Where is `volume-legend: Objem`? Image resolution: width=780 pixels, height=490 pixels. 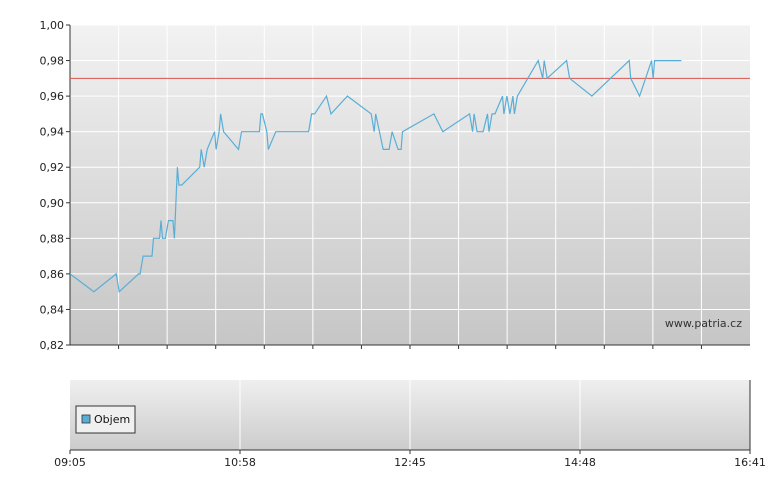 volume-legend: Objem is located at coordinates (105, 419).